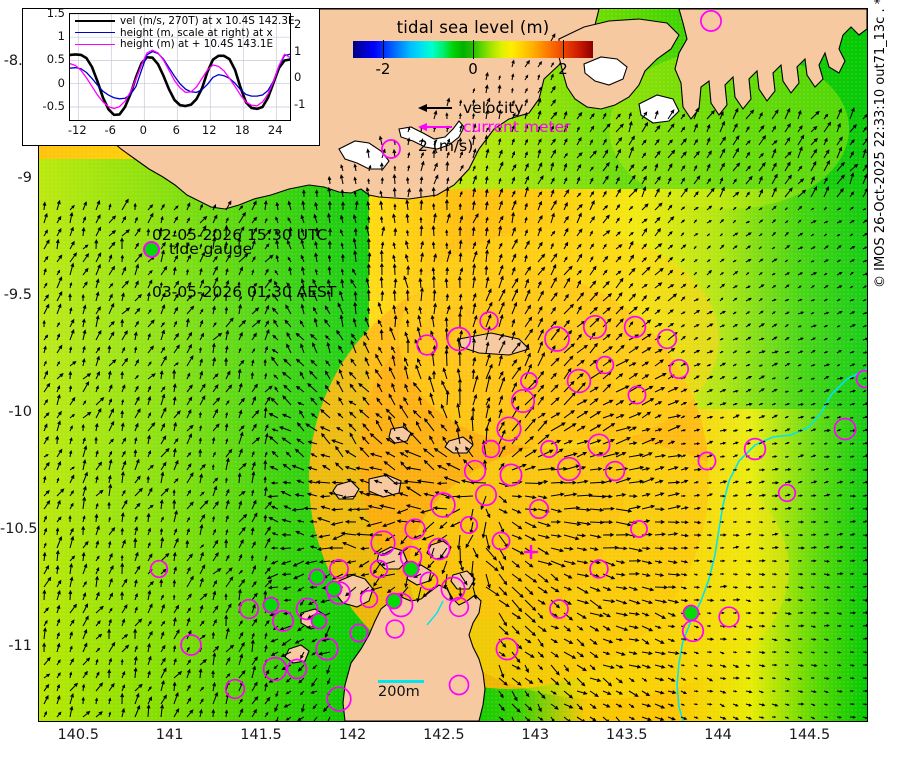 This screenshot has width=900, height=758. Describe the element at coordinates (298, 77) in the screenshot. I see `inset-y2-tick-label: 0` at that location.